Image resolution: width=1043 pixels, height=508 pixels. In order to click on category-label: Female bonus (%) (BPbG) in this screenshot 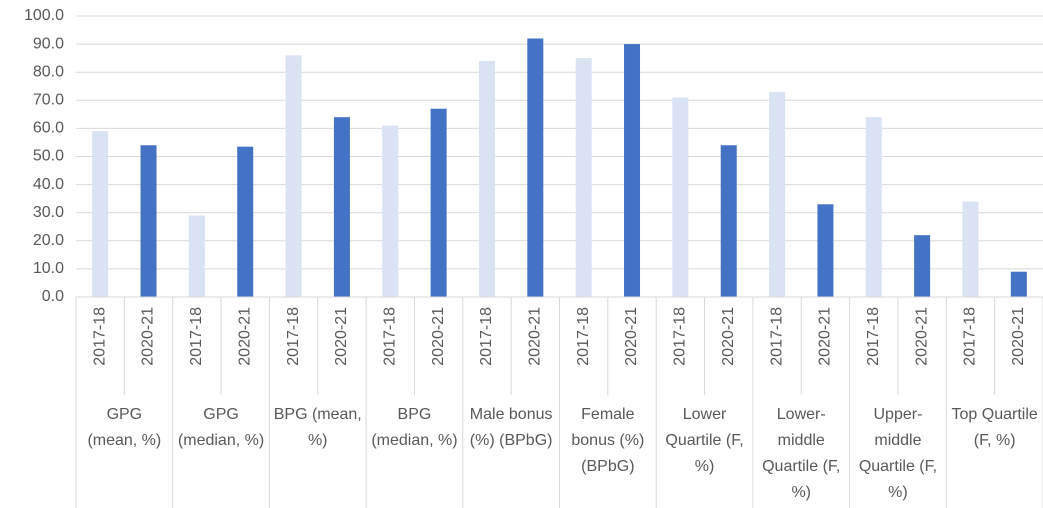, I will do `click(608, 440)`.